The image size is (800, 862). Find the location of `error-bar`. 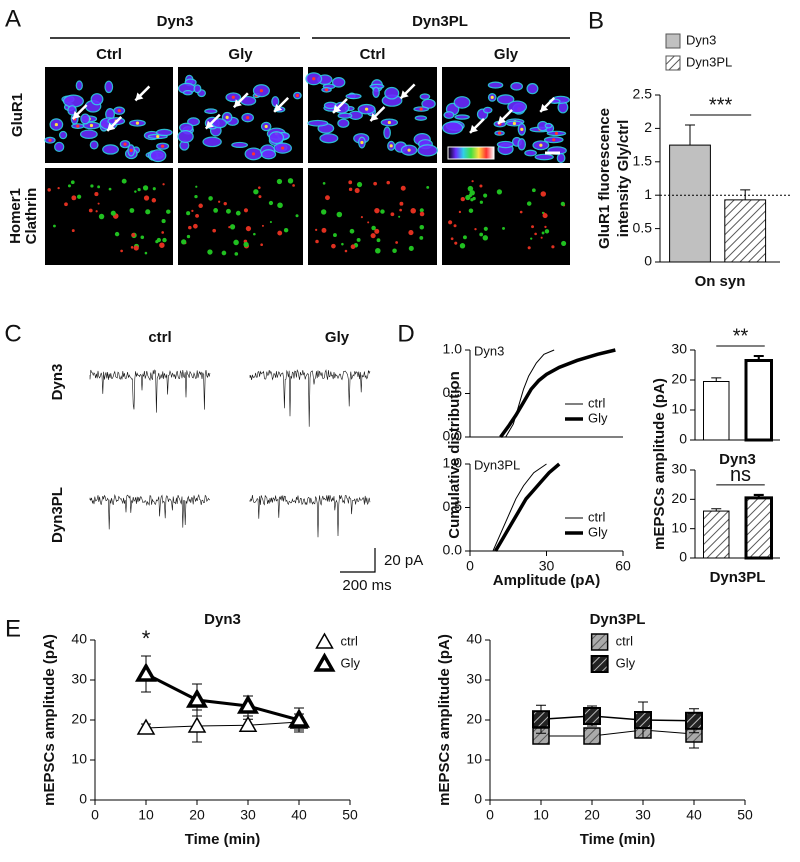

error-bar is located at coordinates (758, 357).